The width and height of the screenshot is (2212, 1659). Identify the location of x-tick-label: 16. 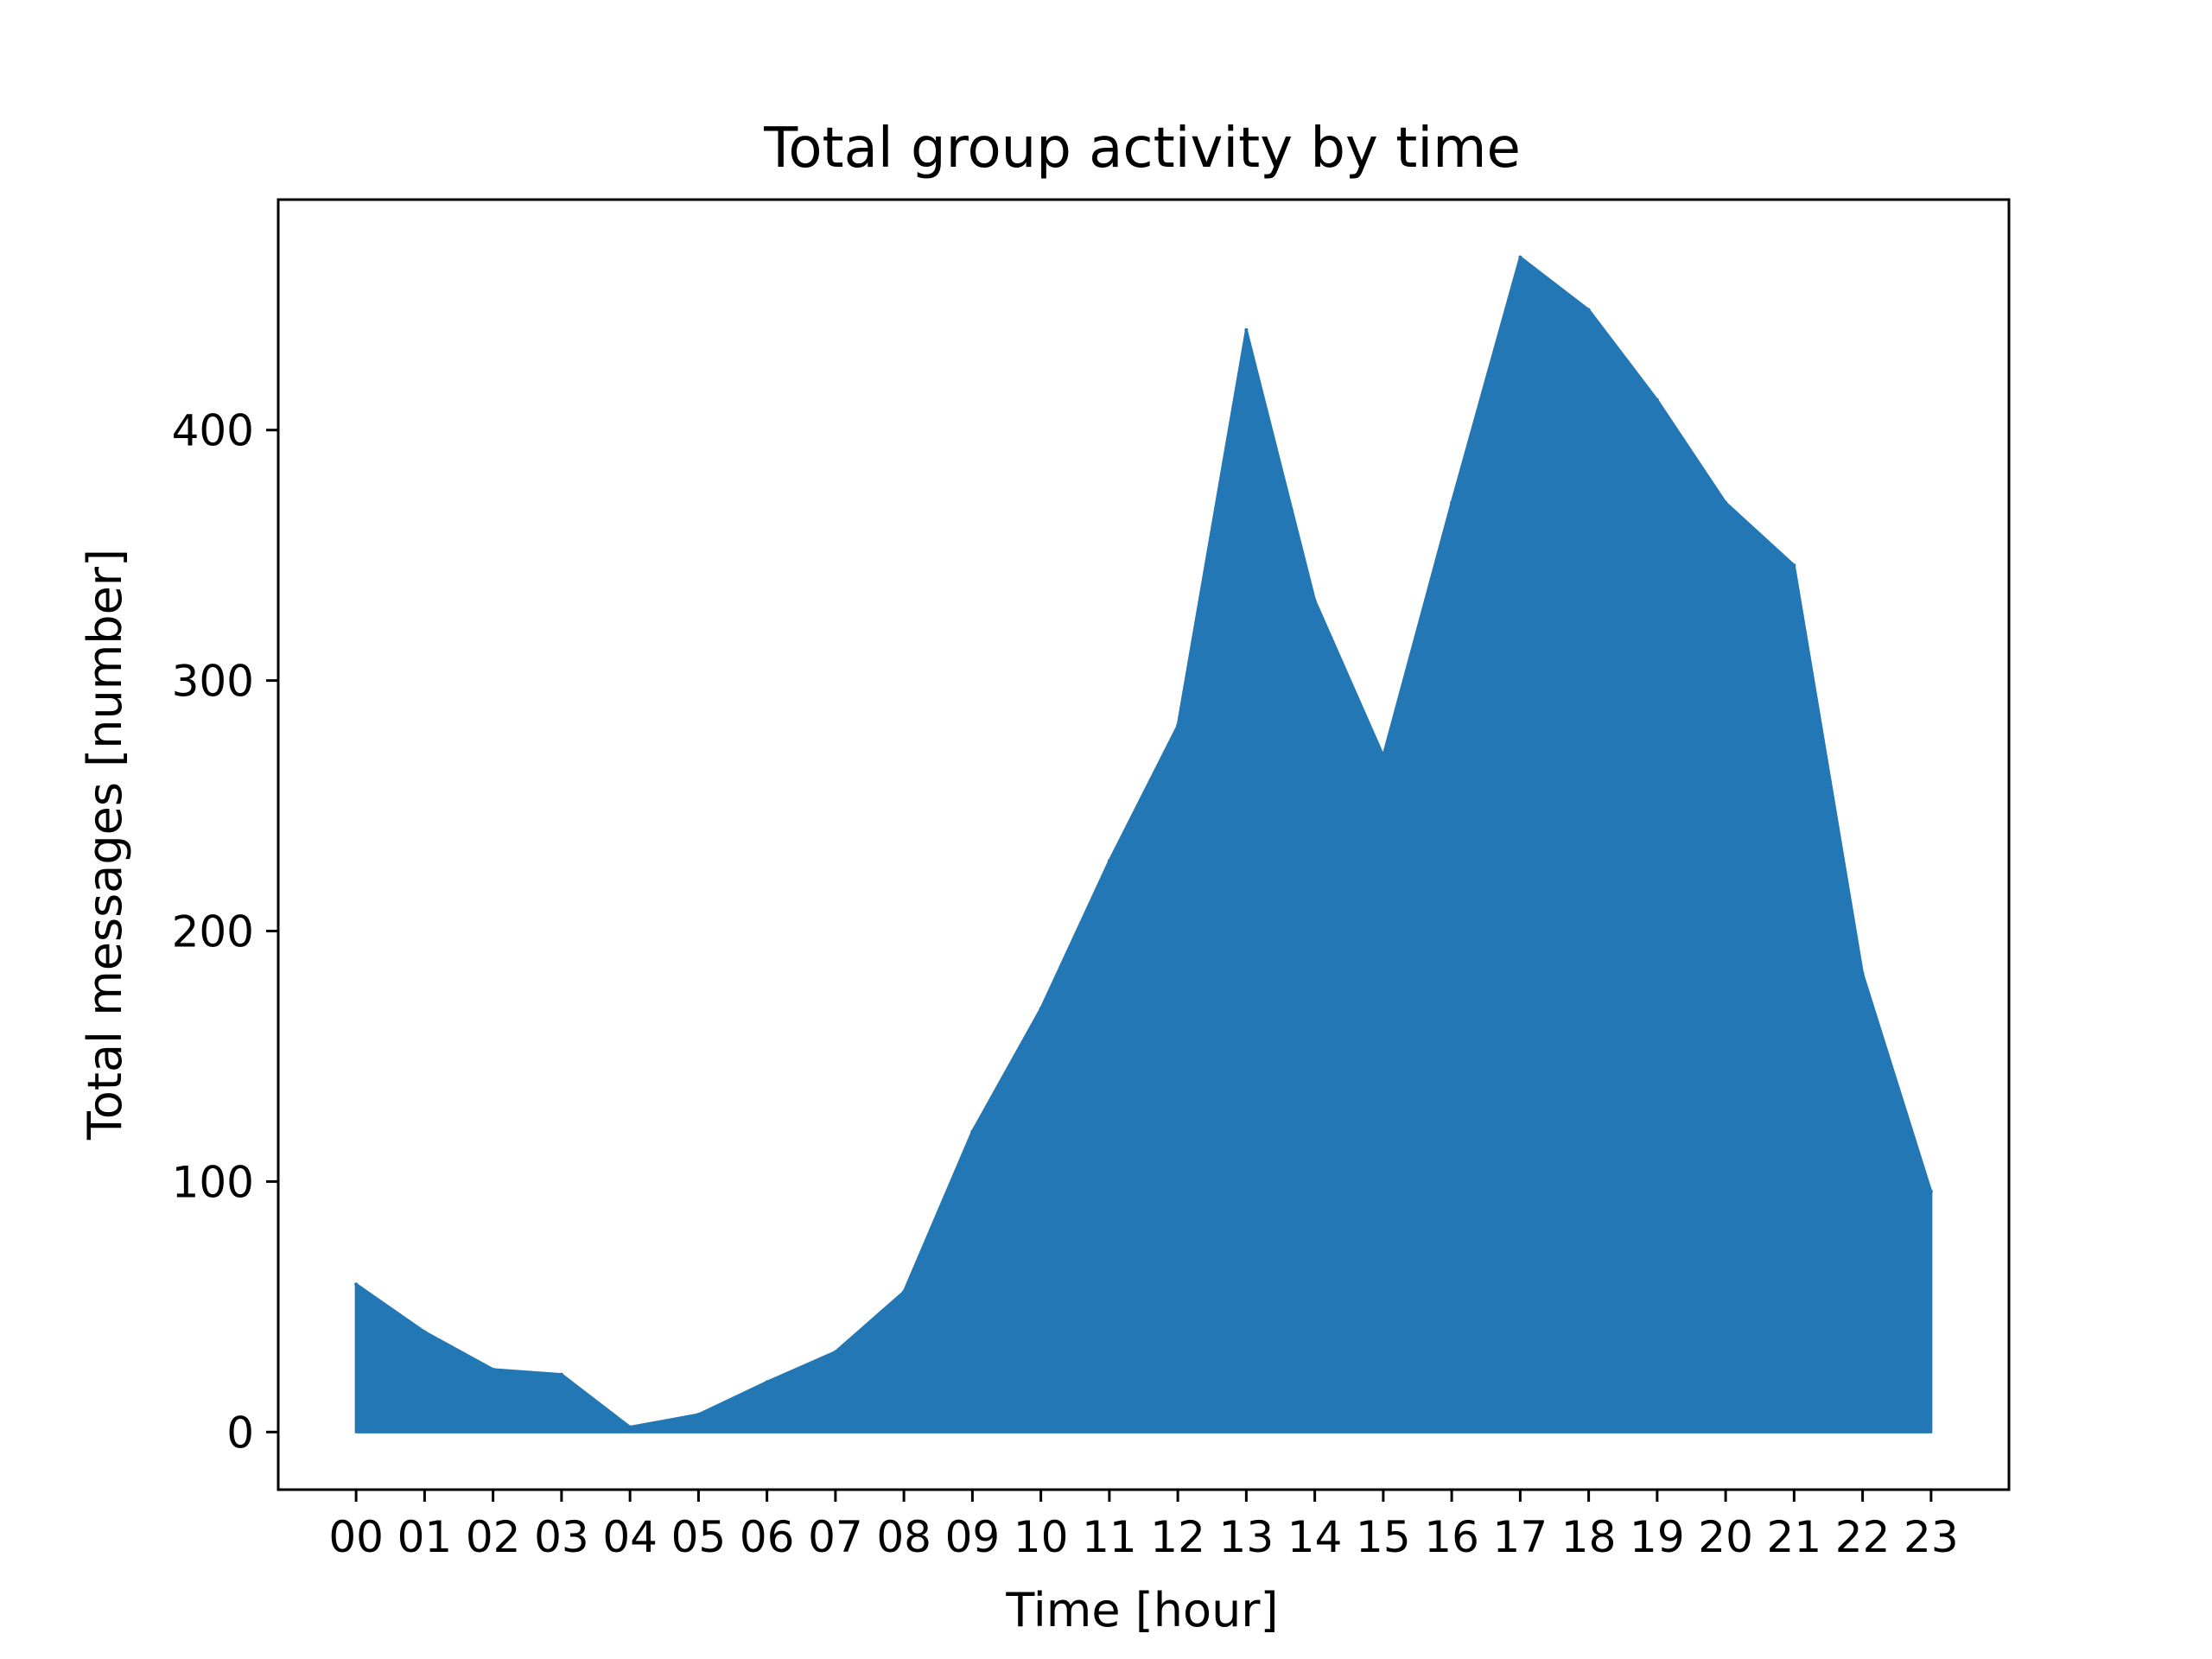
(1451, 1537).